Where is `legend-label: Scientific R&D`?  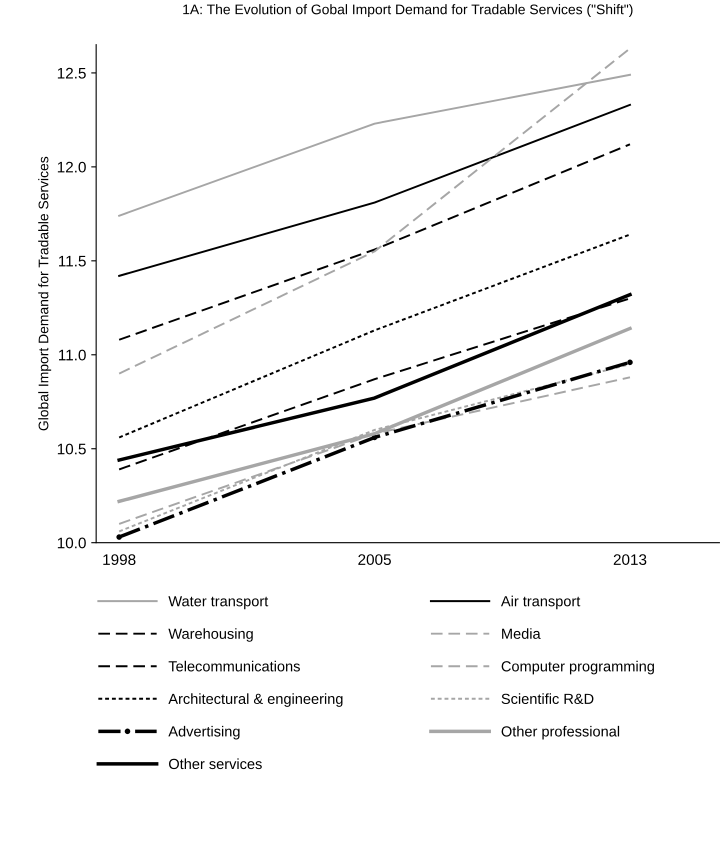 legend-label: Scientific R&D is located at coordinates (548, 698).